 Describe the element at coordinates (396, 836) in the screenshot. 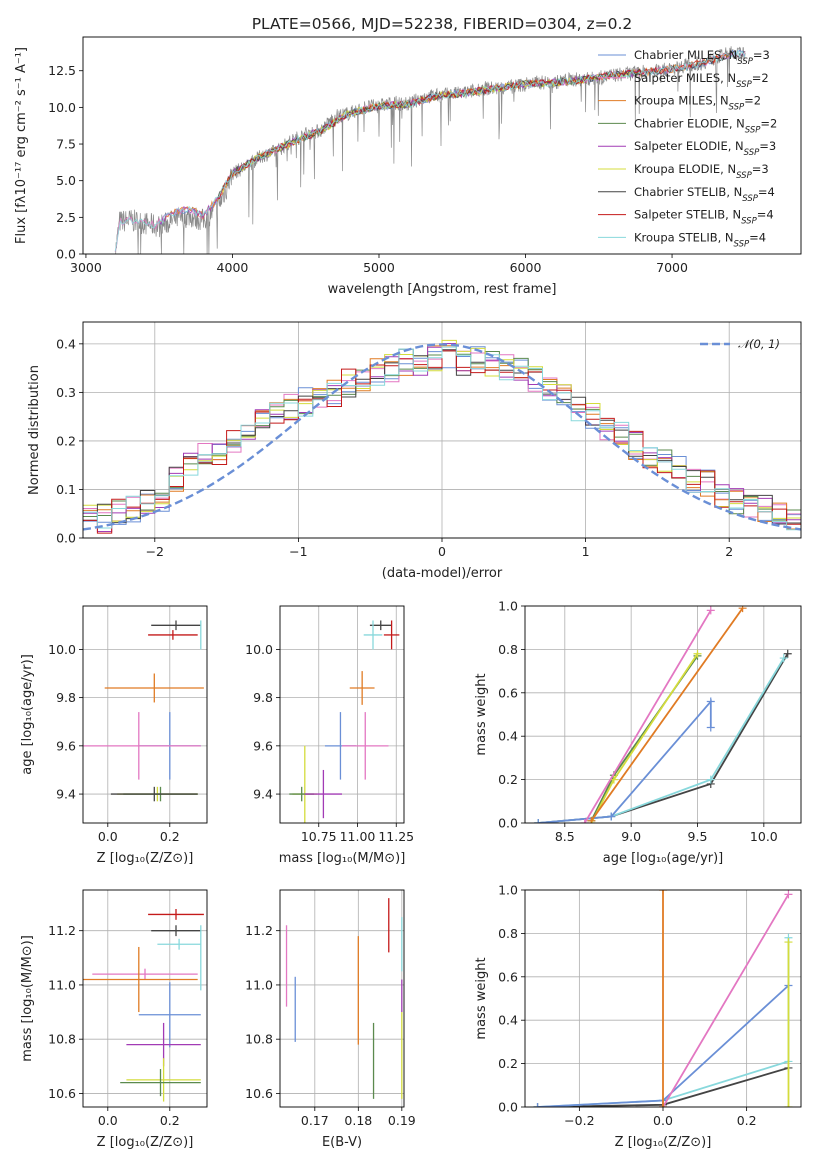

I see `x-tick-label: 11.25` at that location.